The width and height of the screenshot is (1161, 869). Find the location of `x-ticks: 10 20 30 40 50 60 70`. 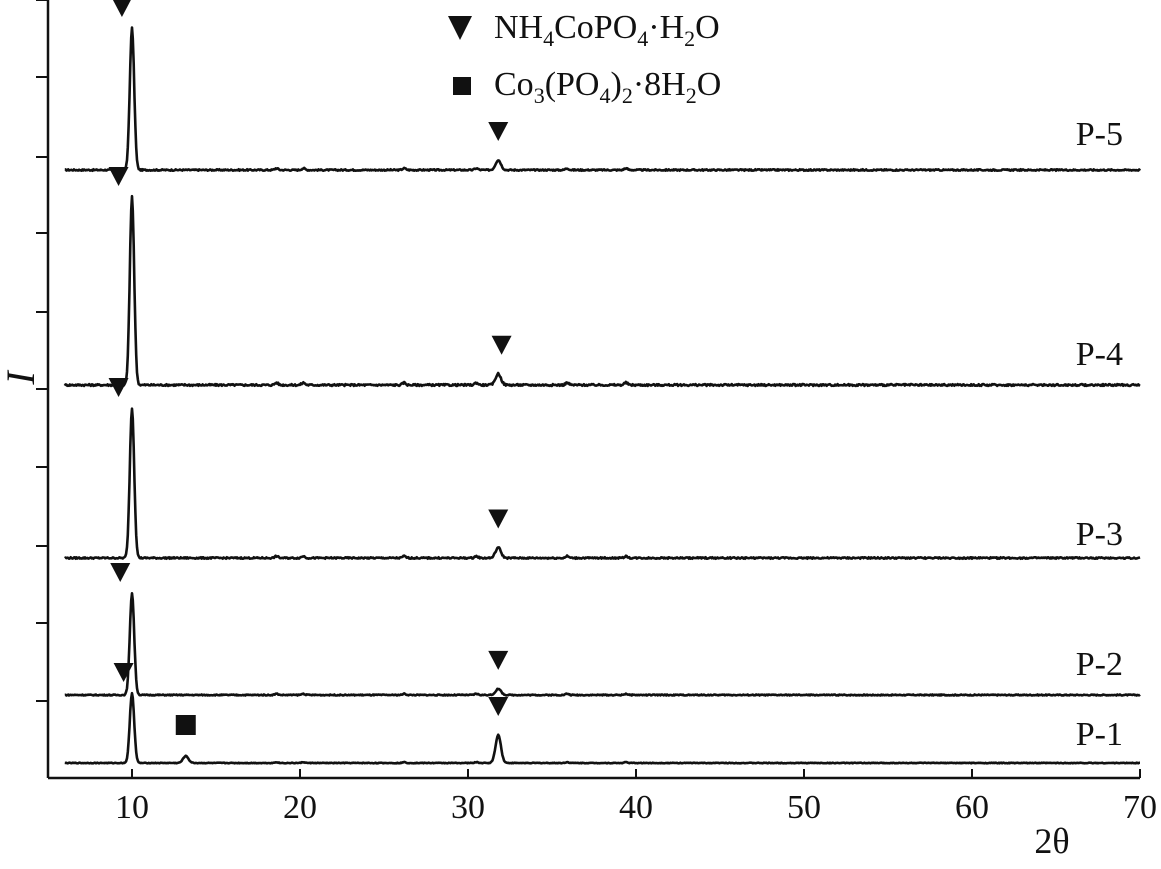

x-ticks: 10 20 30 40 50 60 70 is located at coordinates (636, 797).